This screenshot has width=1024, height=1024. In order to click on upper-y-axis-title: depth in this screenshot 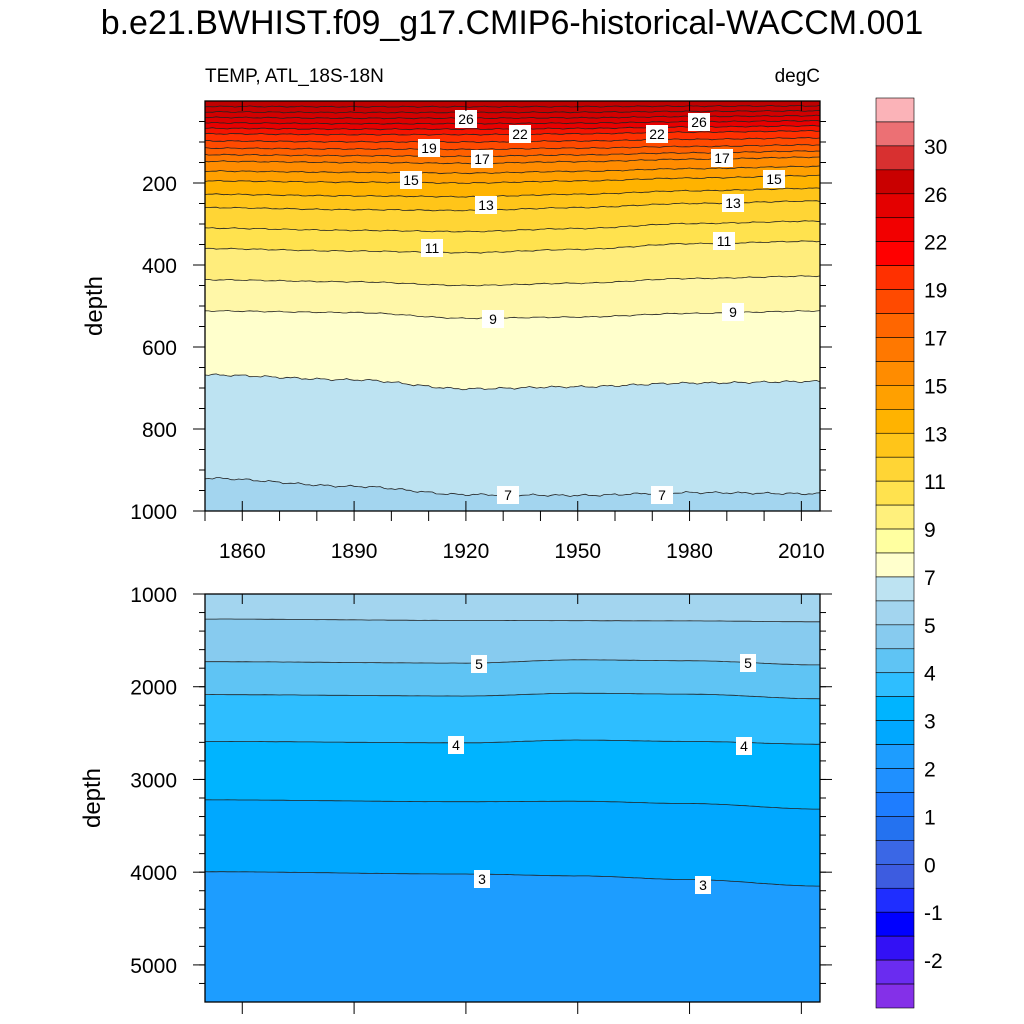, I will do `click(94, 306)`.